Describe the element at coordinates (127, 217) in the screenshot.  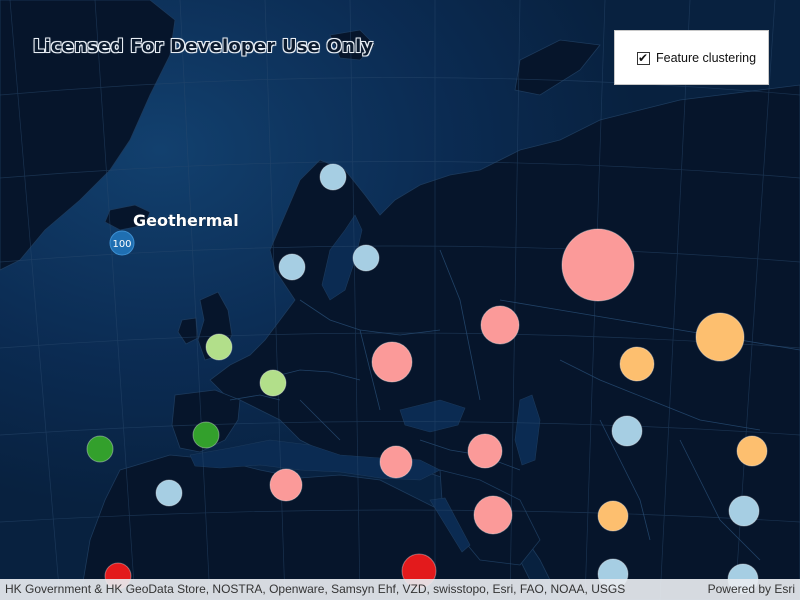
I see `iceland` at that location.